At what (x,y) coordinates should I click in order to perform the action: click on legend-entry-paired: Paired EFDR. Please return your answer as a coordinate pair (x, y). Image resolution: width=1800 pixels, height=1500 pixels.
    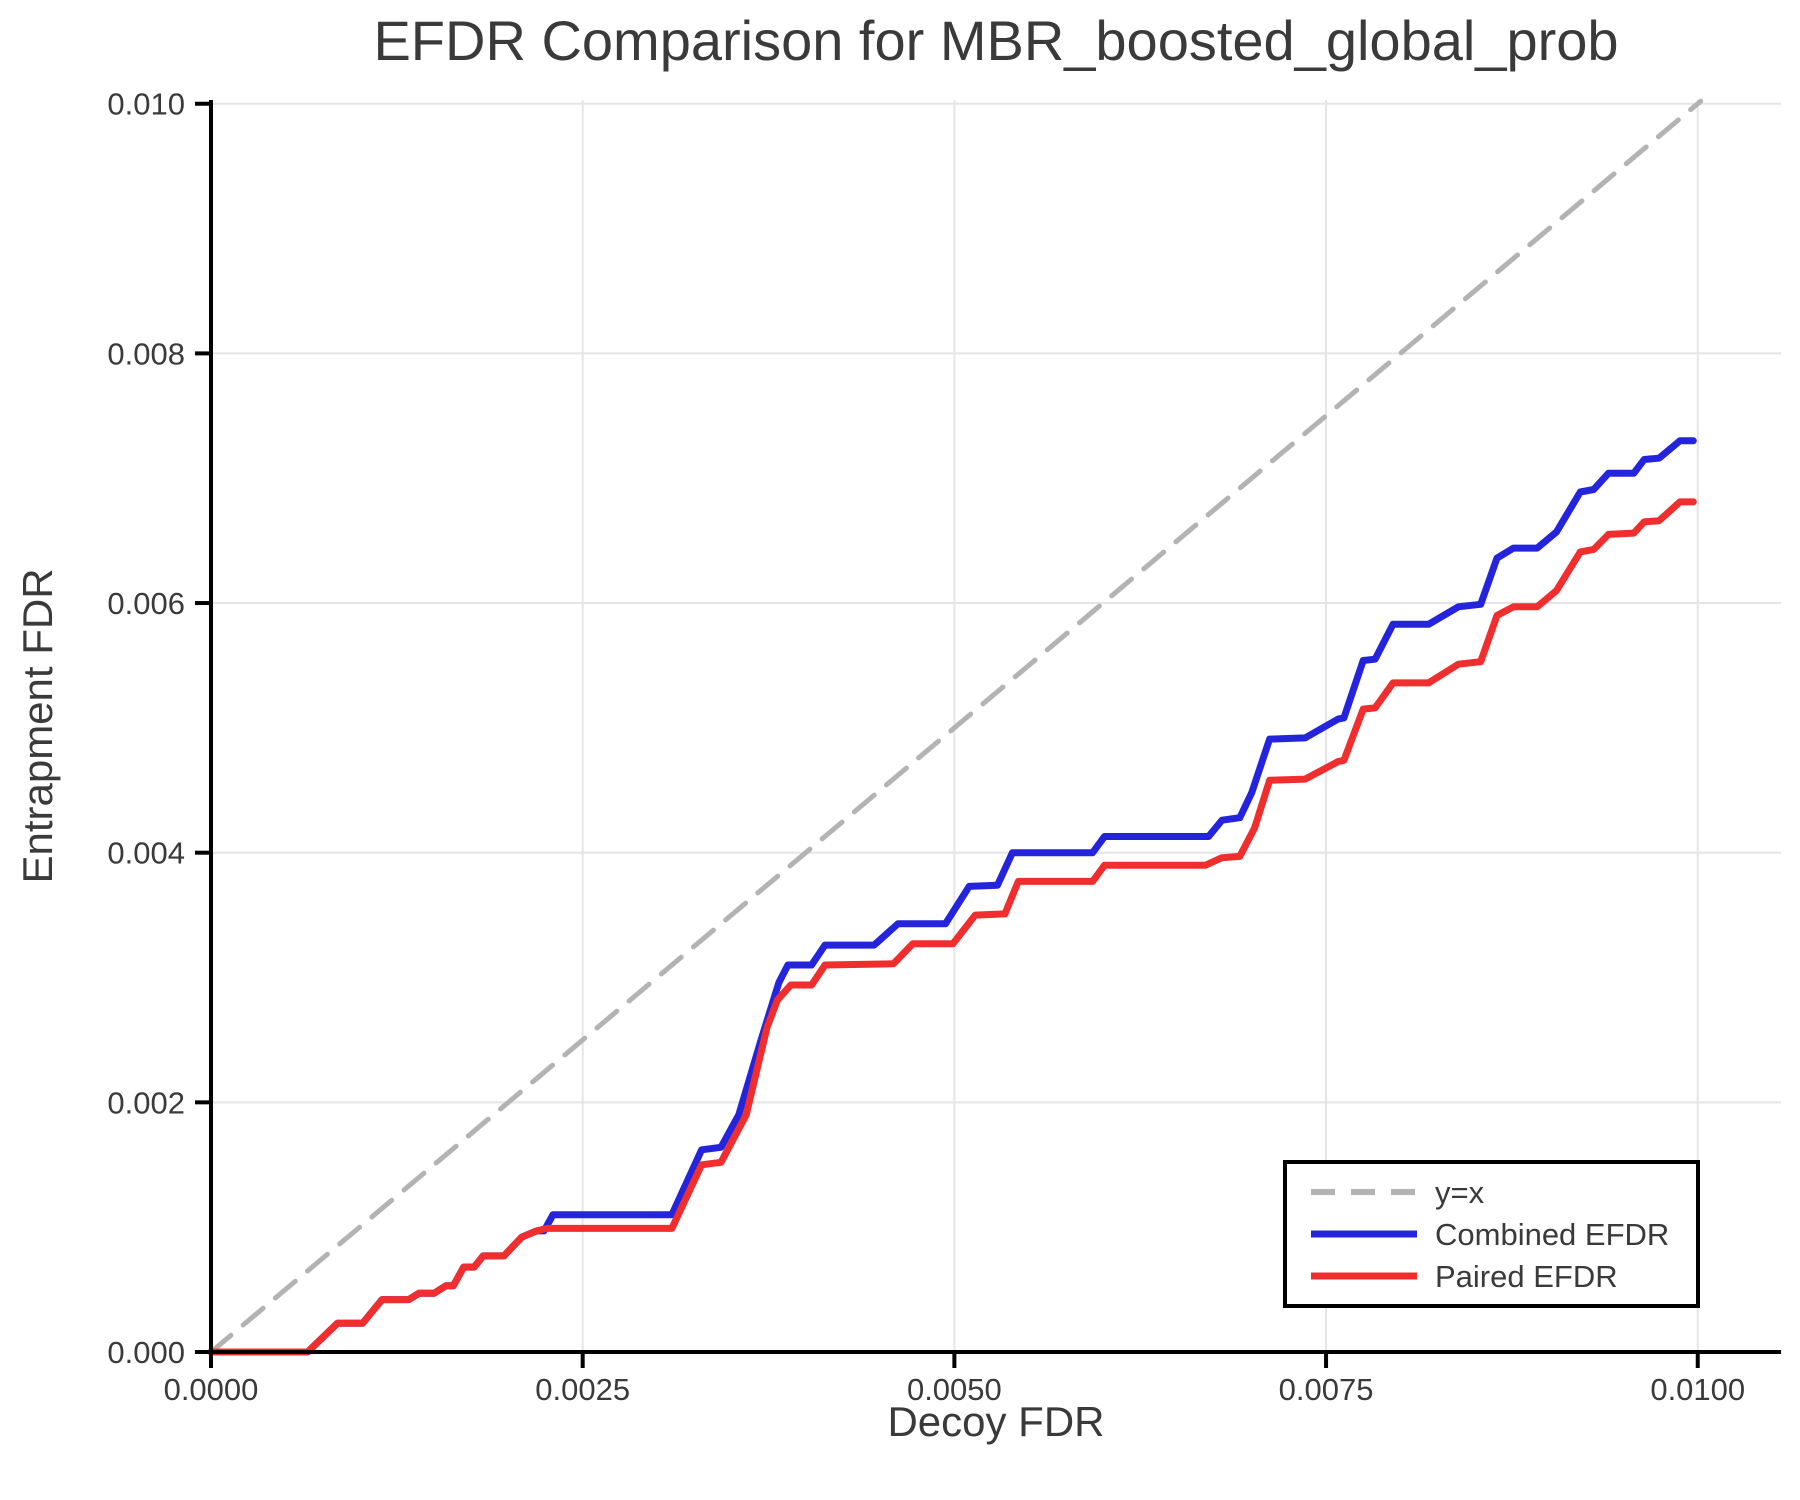
    Looking at the image, I should click on (1502, 1276).